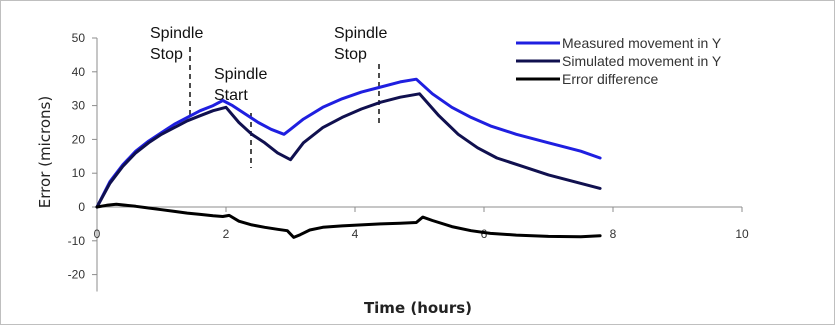 This screenshot has height=325, width=835. Describe the element at coordinates (742, 234) in the screenshot. I see `x-tick-label: 10` at that location.